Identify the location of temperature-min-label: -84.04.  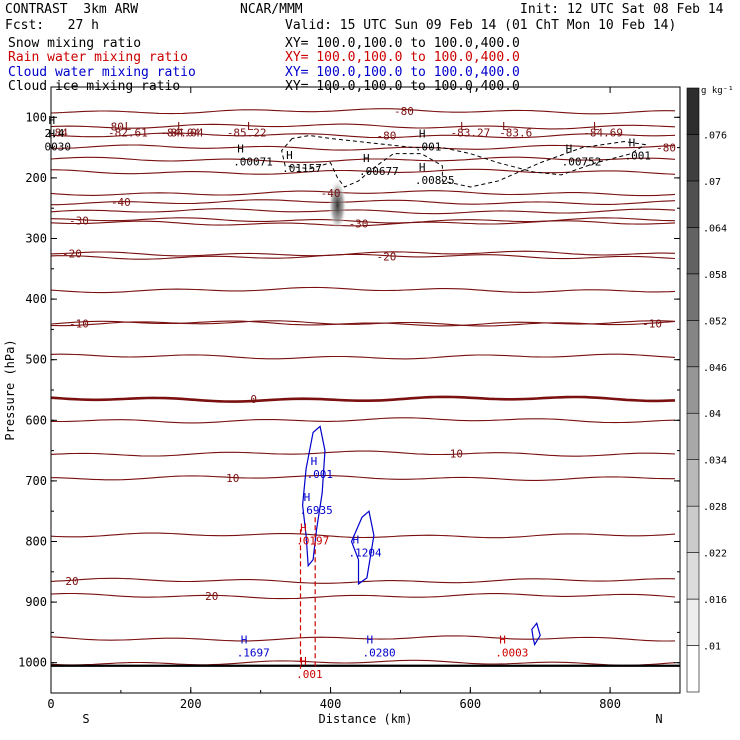
(180, 133).